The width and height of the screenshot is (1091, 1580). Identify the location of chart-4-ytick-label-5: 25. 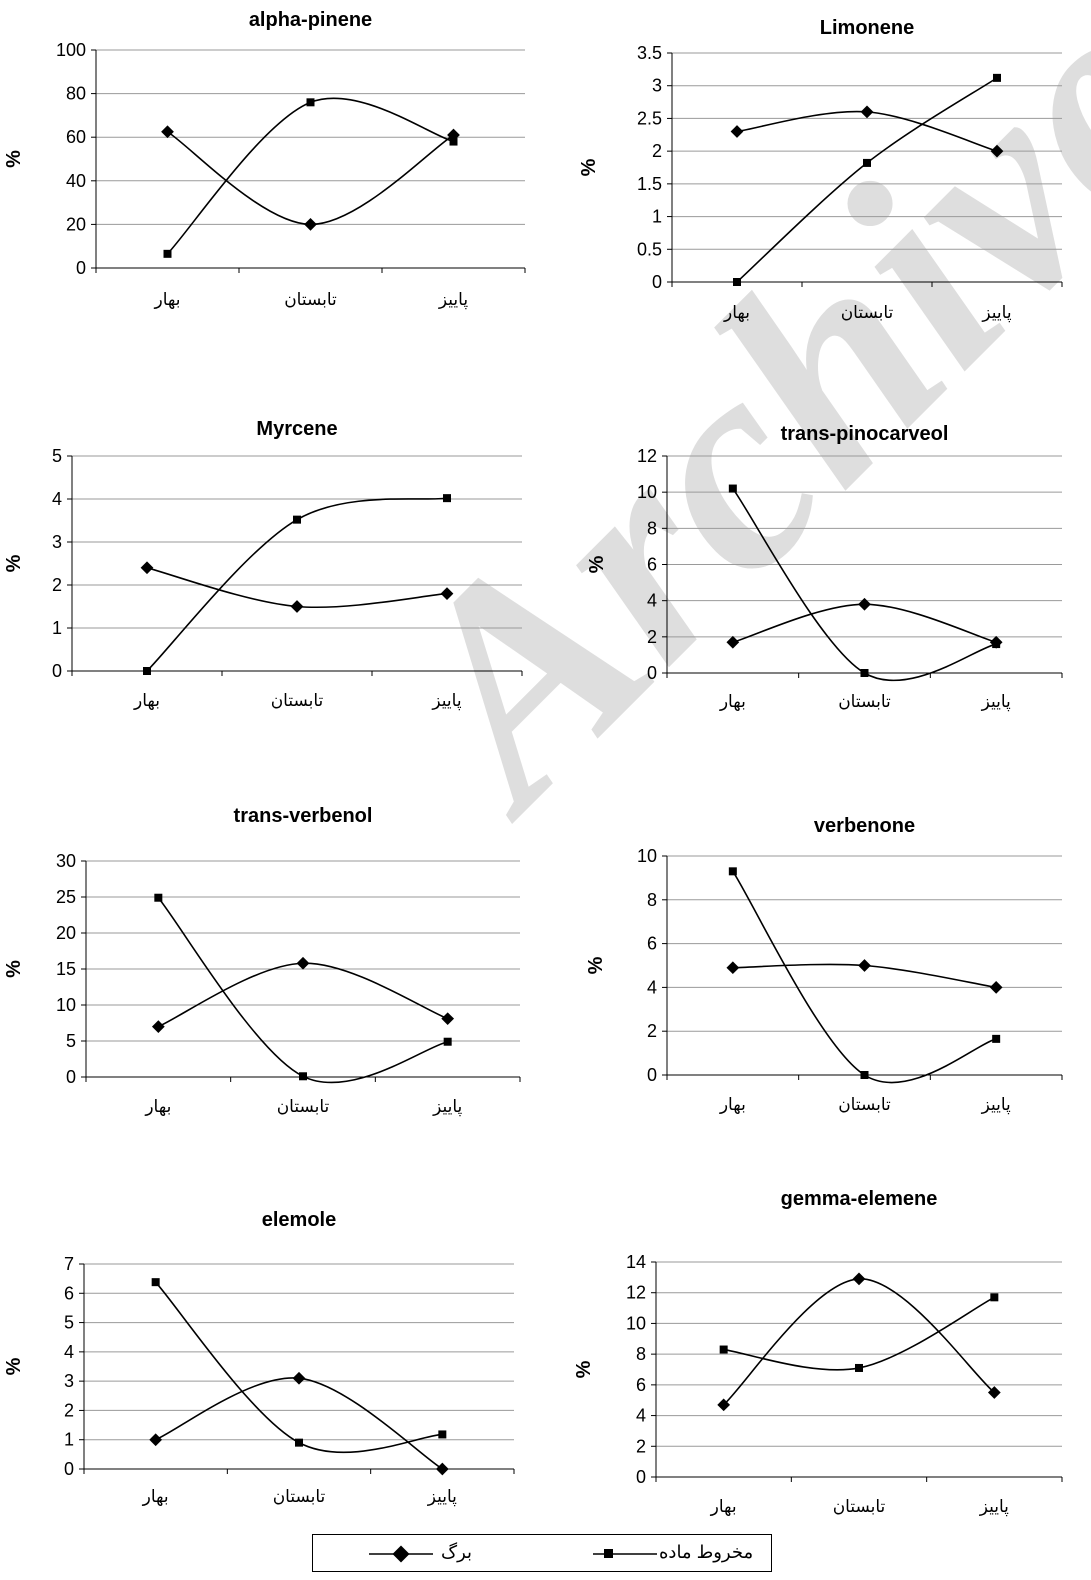
(66, 897).